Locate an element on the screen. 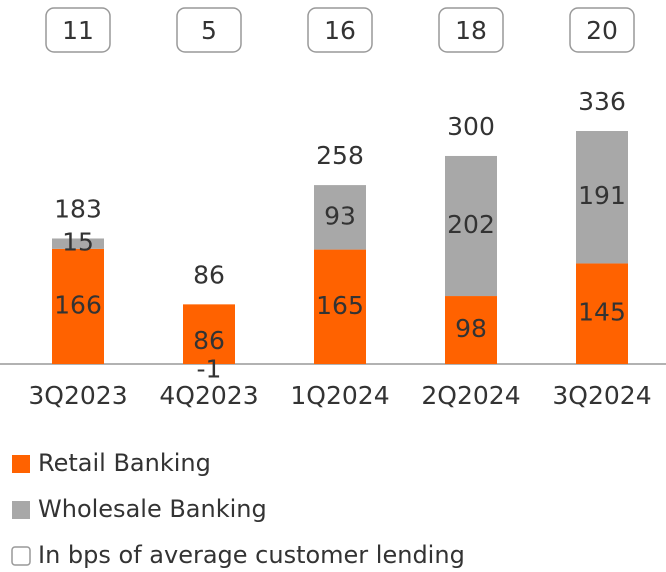  bps-value: 18 is located at coordinates (471, 30).